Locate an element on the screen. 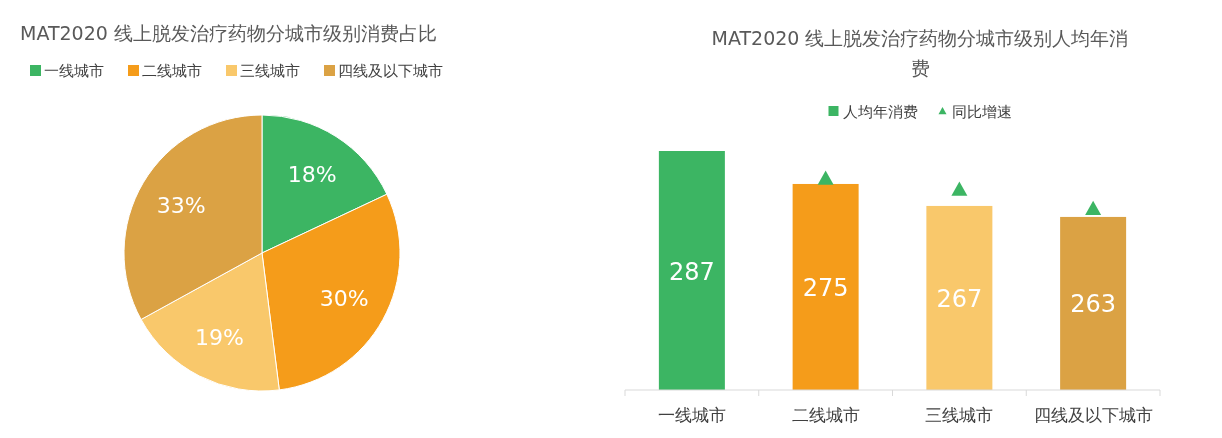 The height and width of the screenshot is (438, 1222). x-tick-label: 一线城市 is located at coordinates (691, 415).